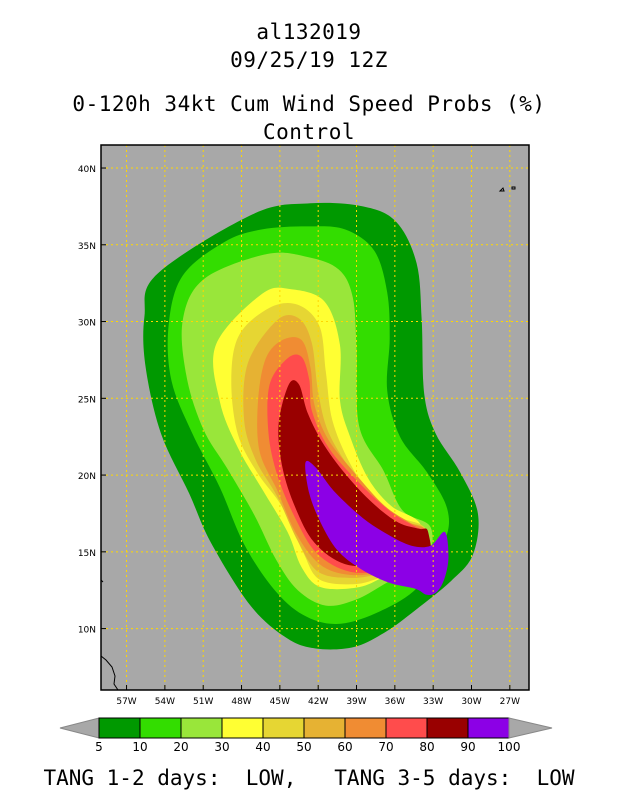 The width and height of the screenshot is (618, 800). I want to click on y-tick-label: 35N, so click(87, 247).